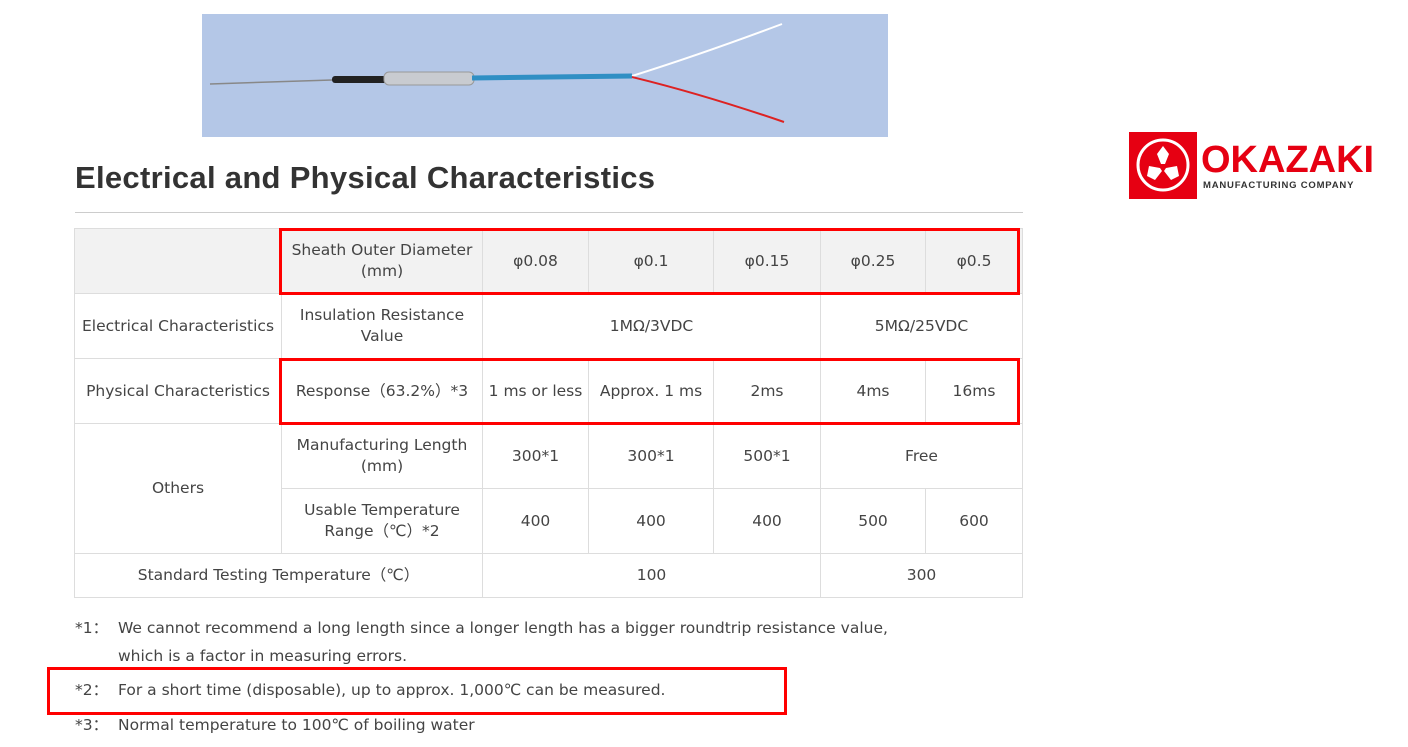  I want to click on cell: Approx. 1 ms, so click(651, 391).